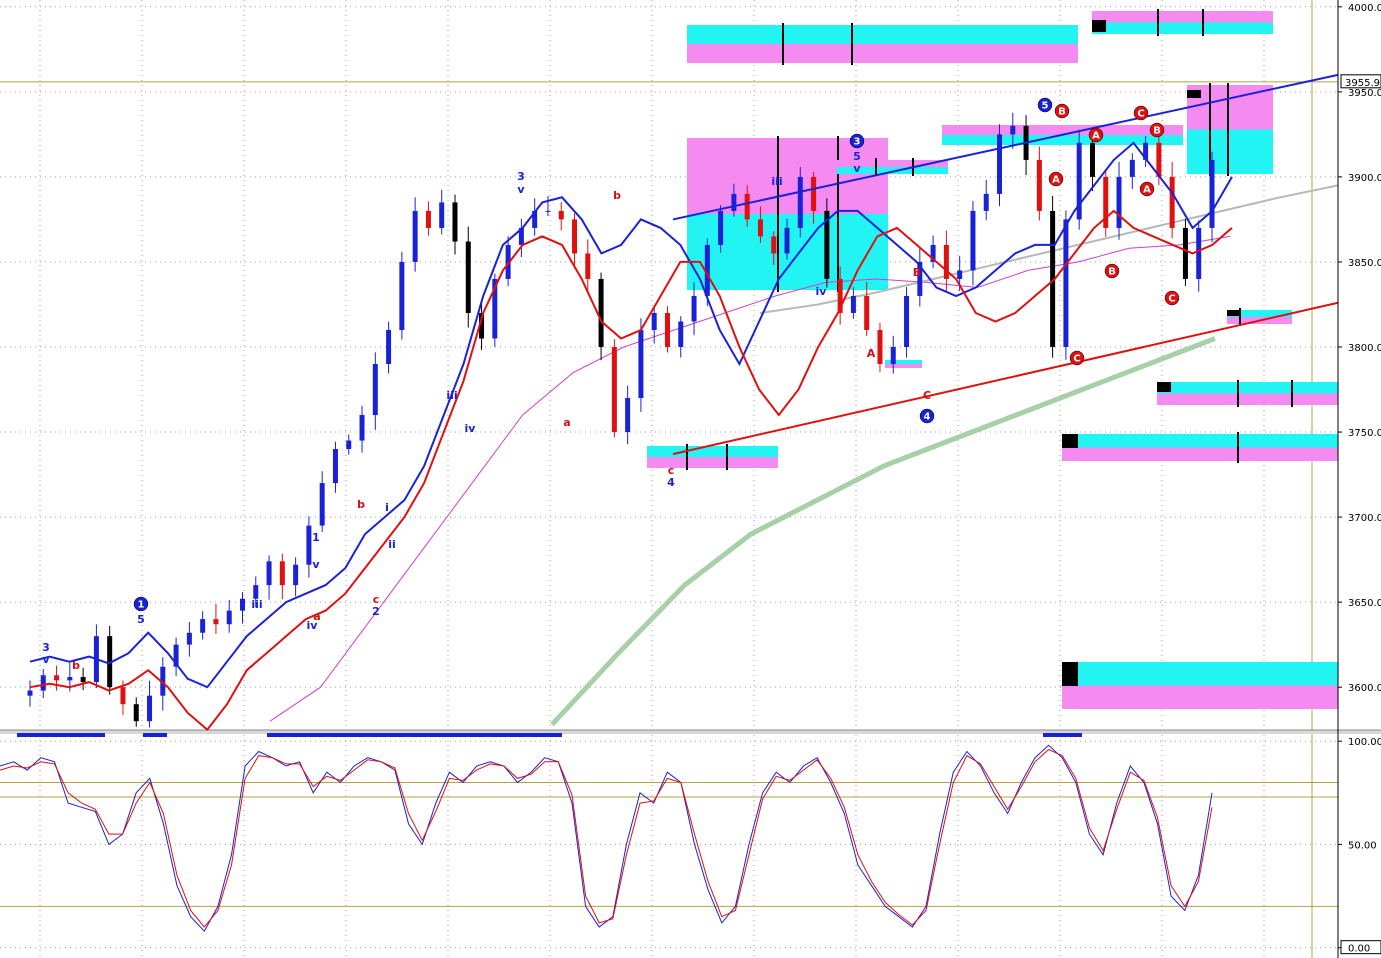 The image size is (1381, 958). What do you see at coordinates (1364, 93) in the screenshot?
I see `axis-tick-label: 3950.00` at bounding box center [1364, 93].